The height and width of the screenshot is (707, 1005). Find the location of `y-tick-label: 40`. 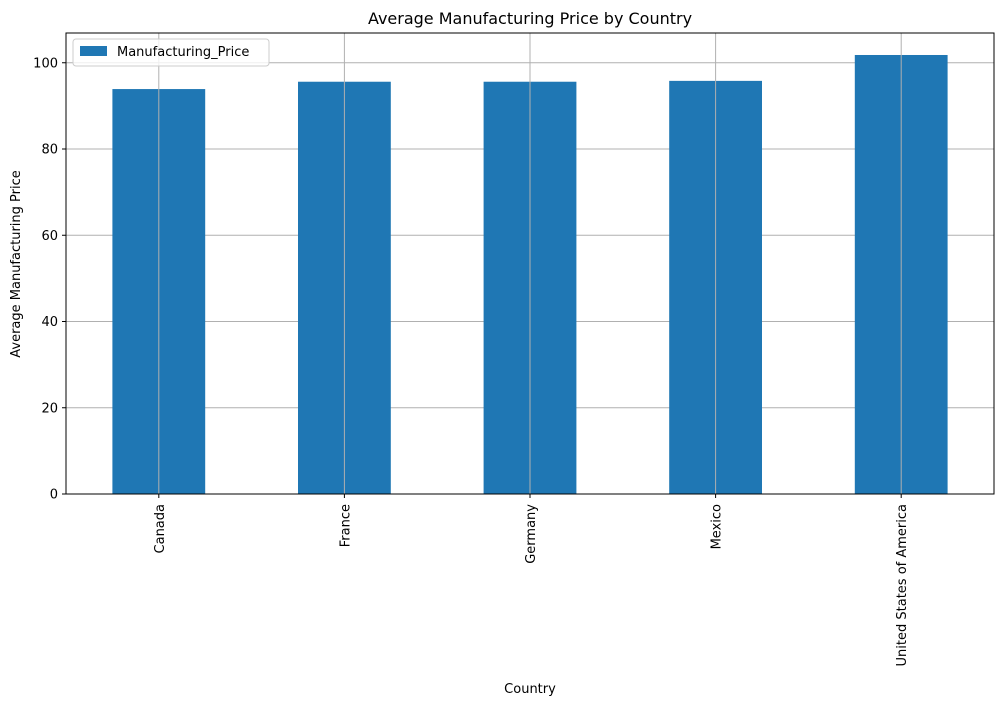

y-tick-label: 40 is located at coordinates (49, 322).